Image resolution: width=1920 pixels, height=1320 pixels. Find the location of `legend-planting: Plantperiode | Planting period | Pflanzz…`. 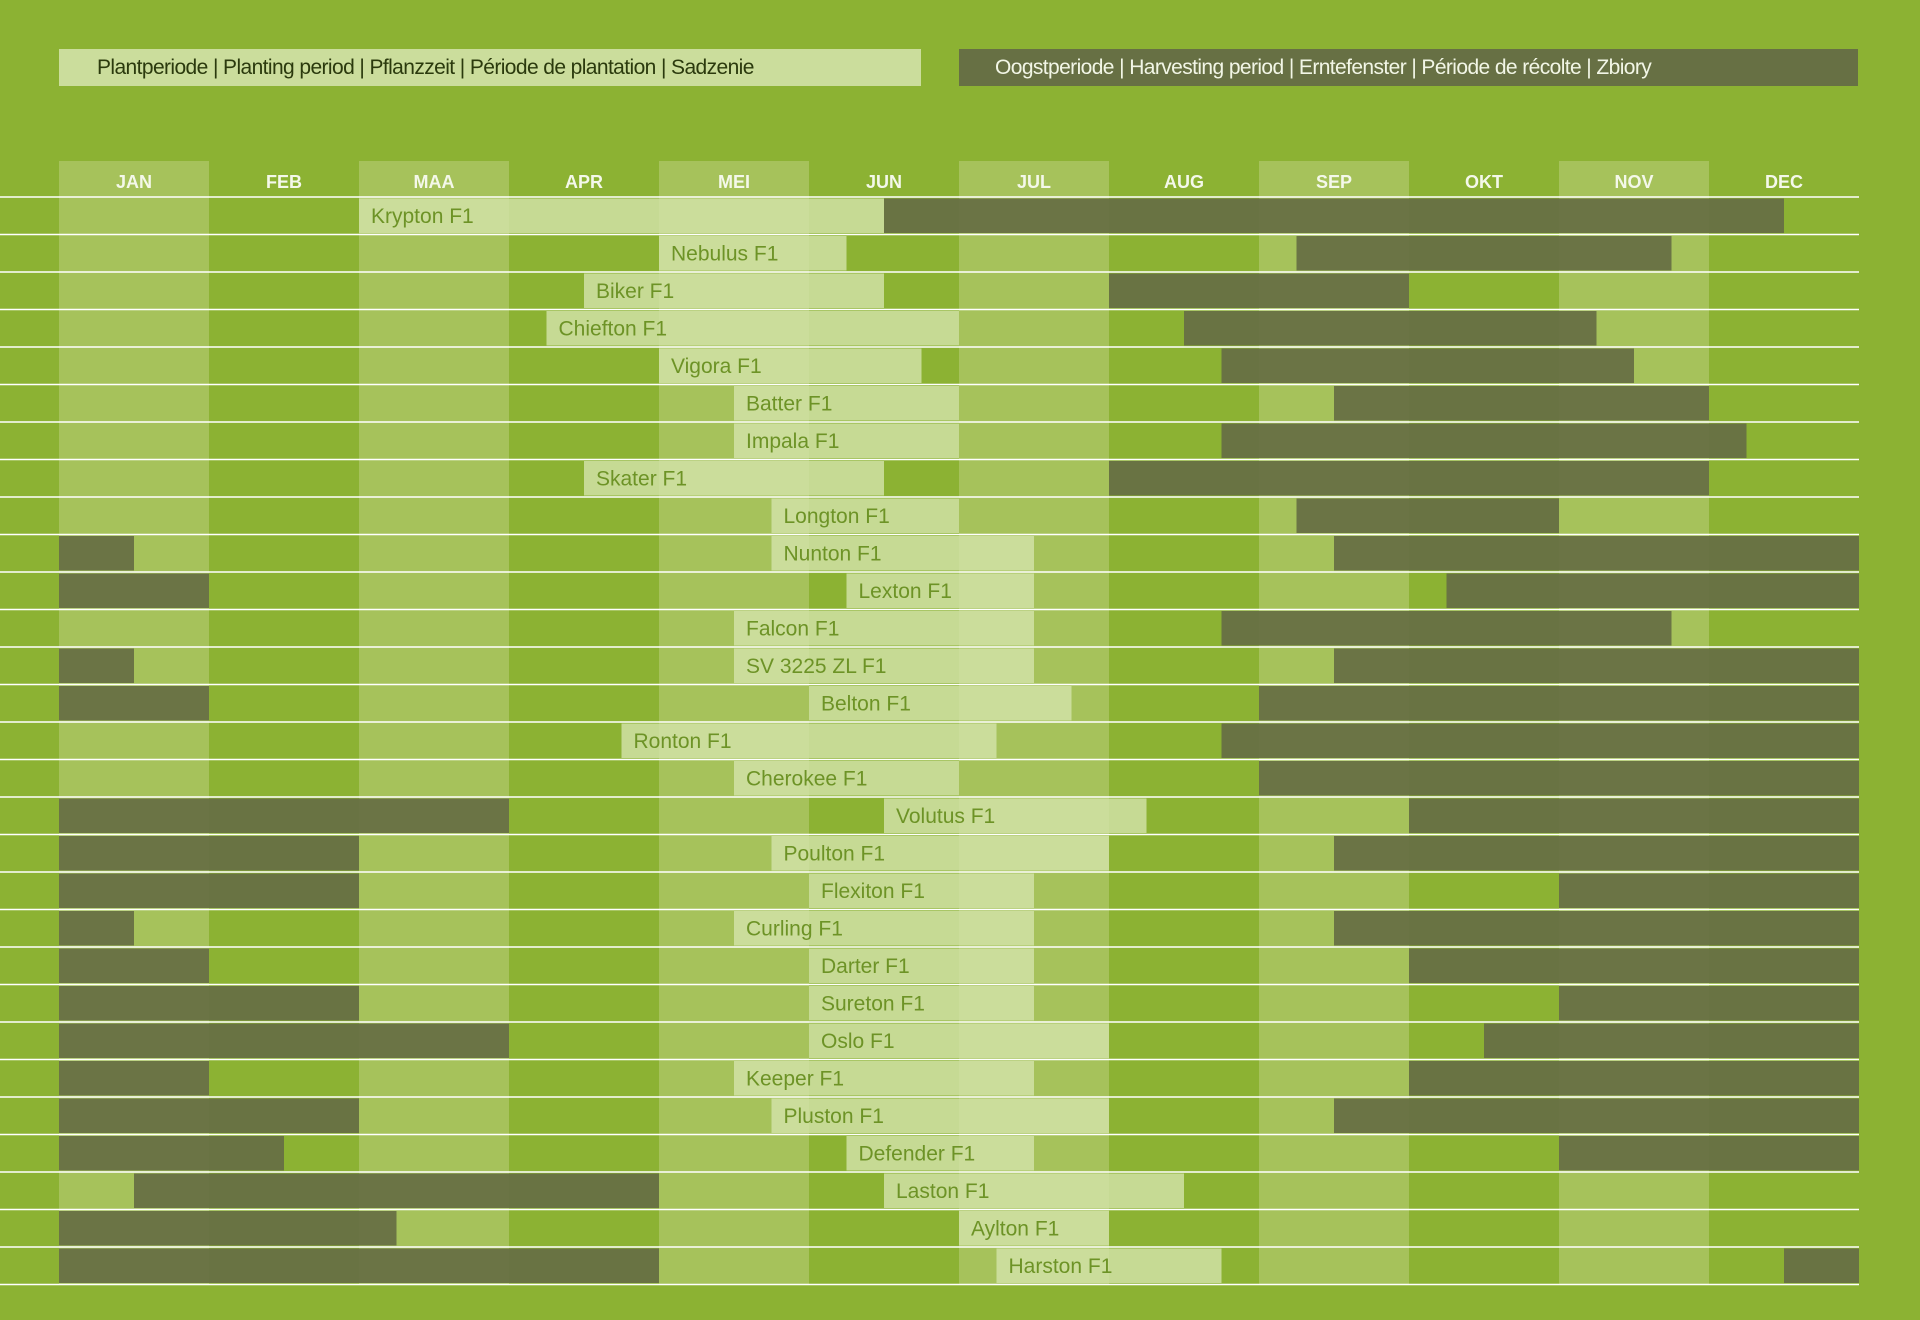

legend-planting: Plantperiode | Planting period | Pflanzz… is located at coordinates (490, 67).